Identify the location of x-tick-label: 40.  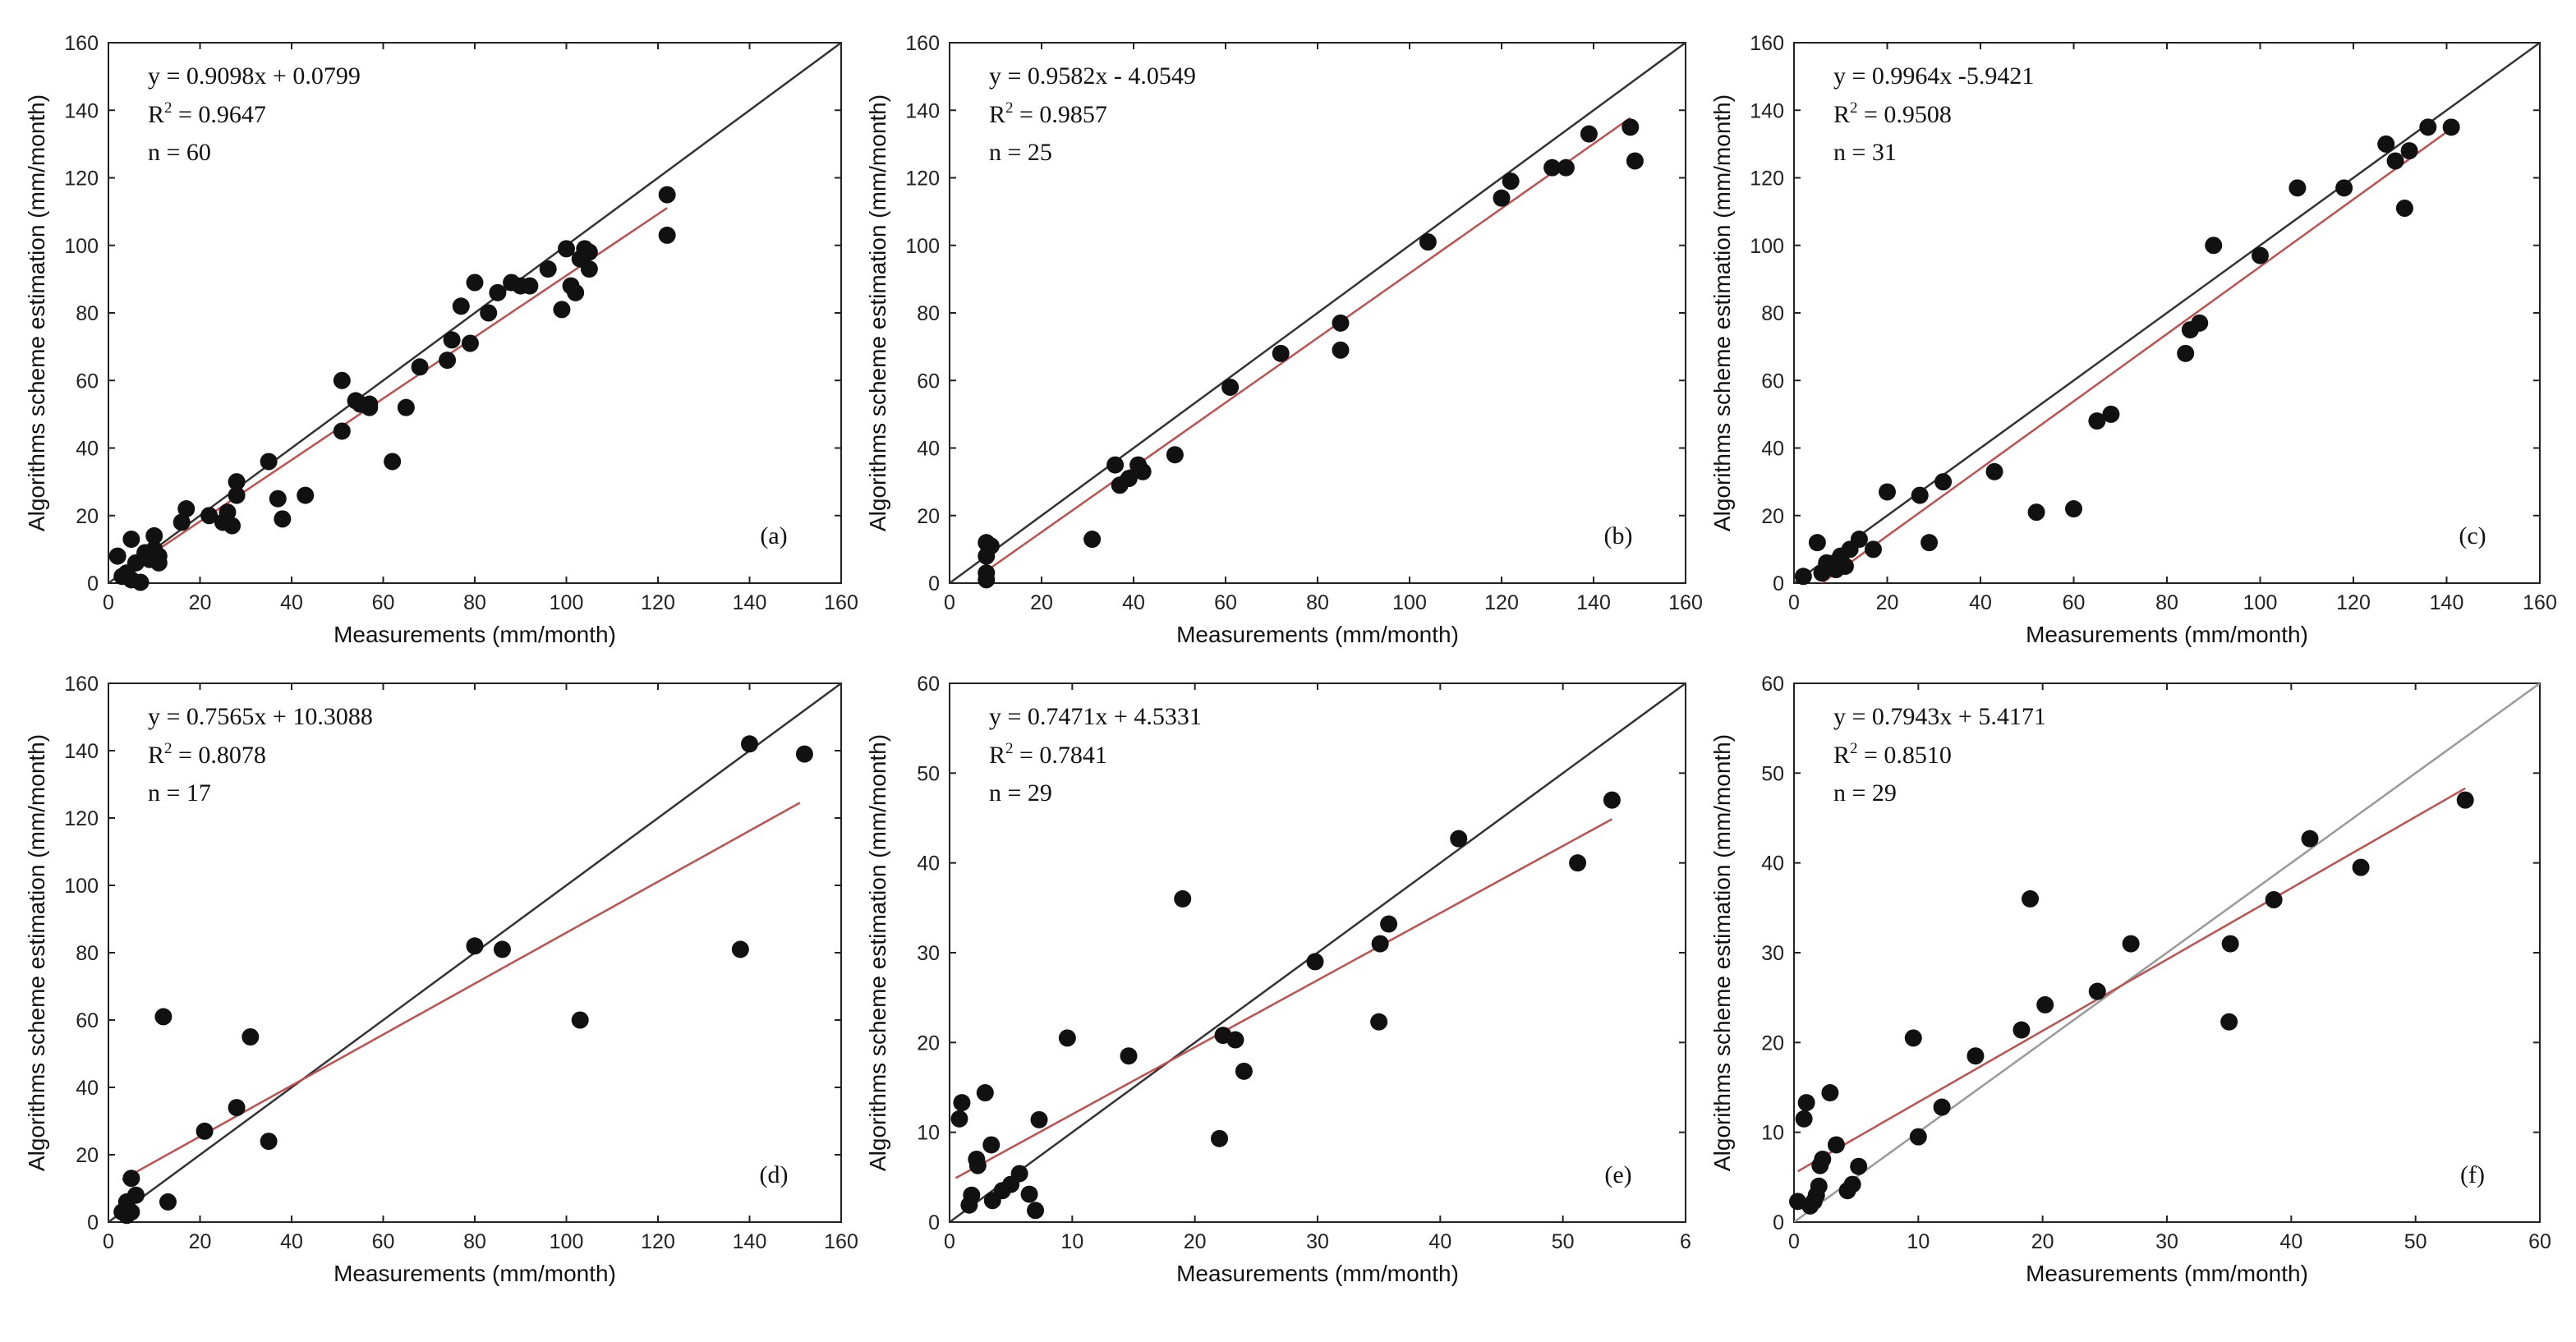
(1980, 602).